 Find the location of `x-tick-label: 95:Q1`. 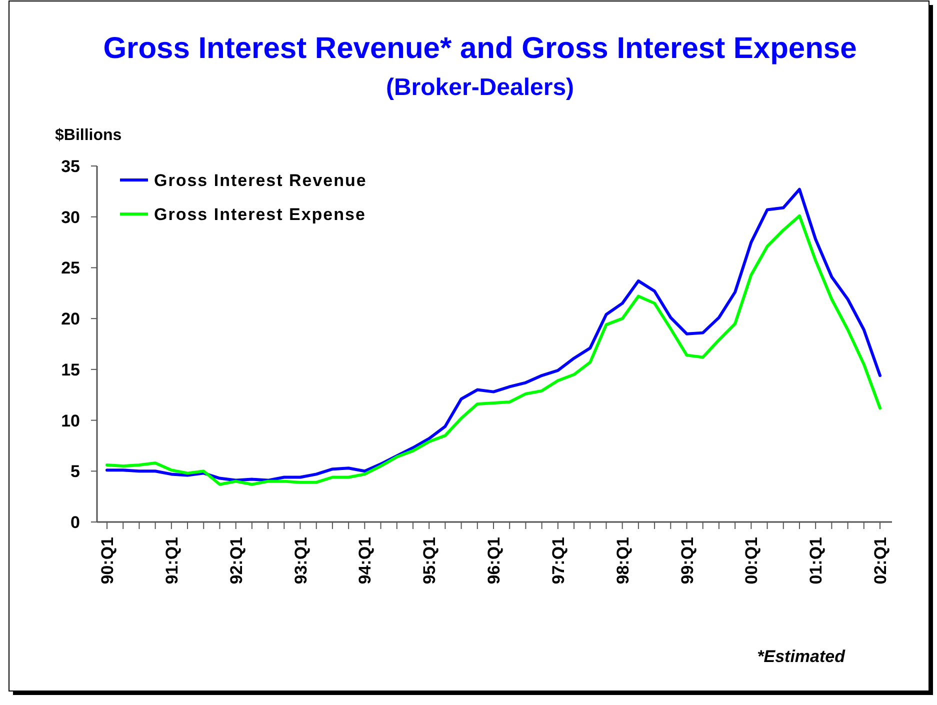

x-tick-label: 95:Q1 is located at coordinates (430, 560).